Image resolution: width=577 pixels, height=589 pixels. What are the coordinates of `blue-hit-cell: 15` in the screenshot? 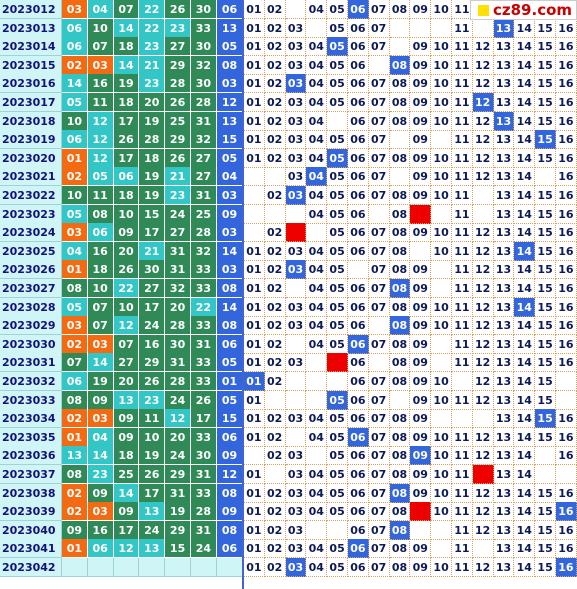 It's located at (545, 140).